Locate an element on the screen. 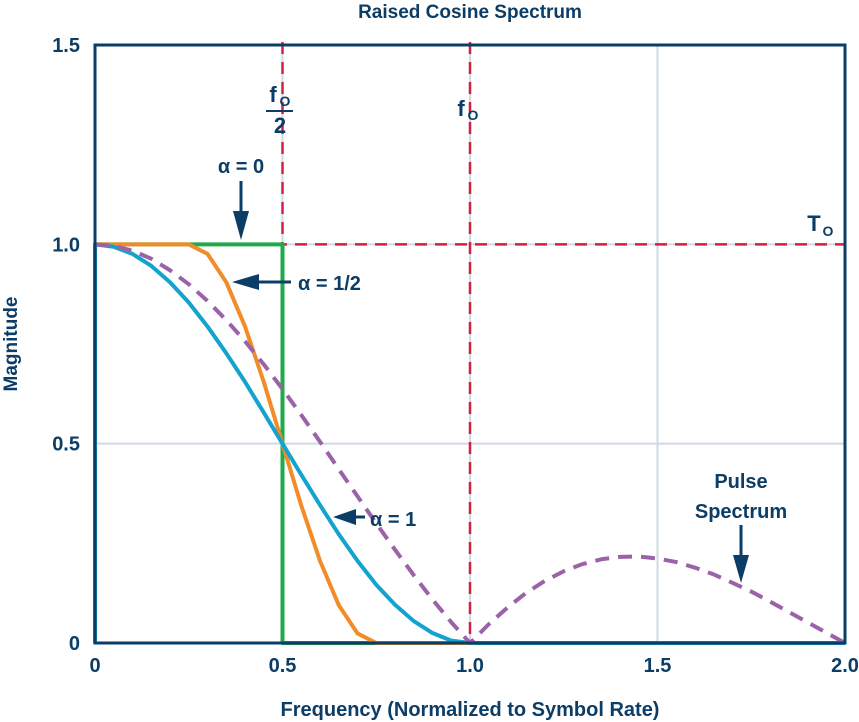 The height and width of the screenshot is (722, 859). fo-label: f O is located at coordinates (467, 109).